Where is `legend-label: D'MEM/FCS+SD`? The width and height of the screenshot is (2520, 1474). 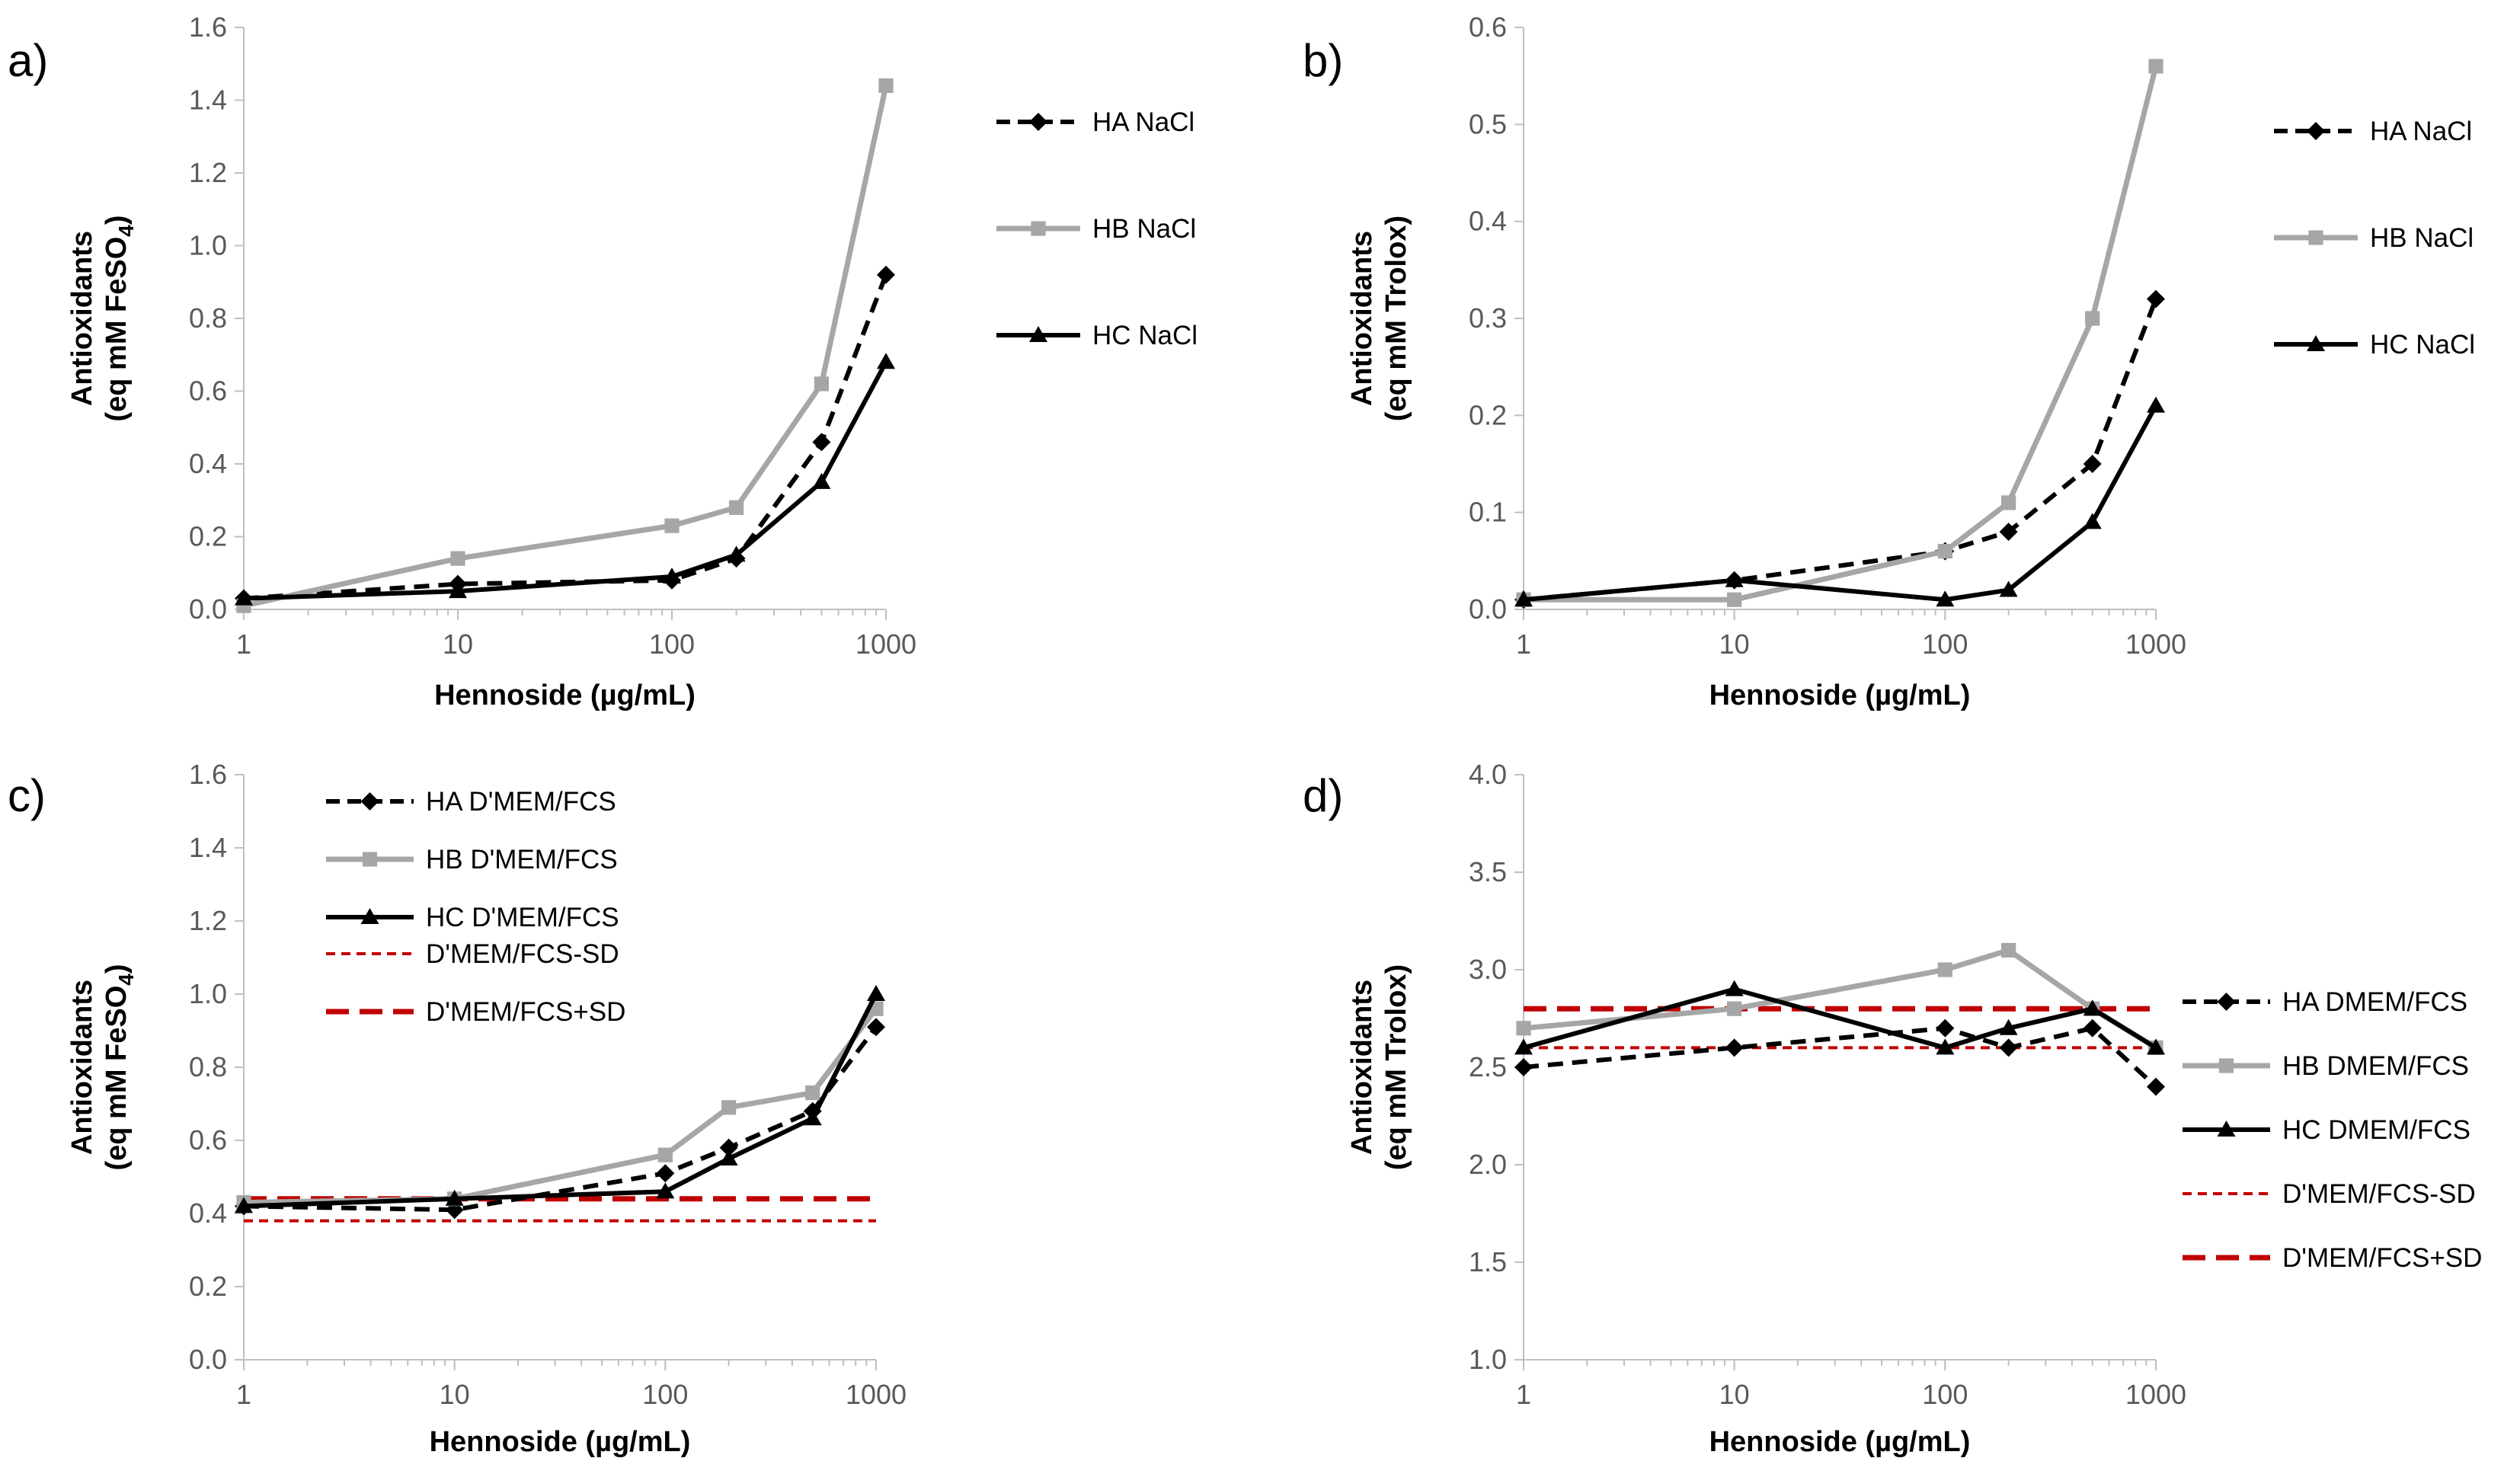 legend-label: D'MEM/FCS+SD is located at coordinates (525, 1012).